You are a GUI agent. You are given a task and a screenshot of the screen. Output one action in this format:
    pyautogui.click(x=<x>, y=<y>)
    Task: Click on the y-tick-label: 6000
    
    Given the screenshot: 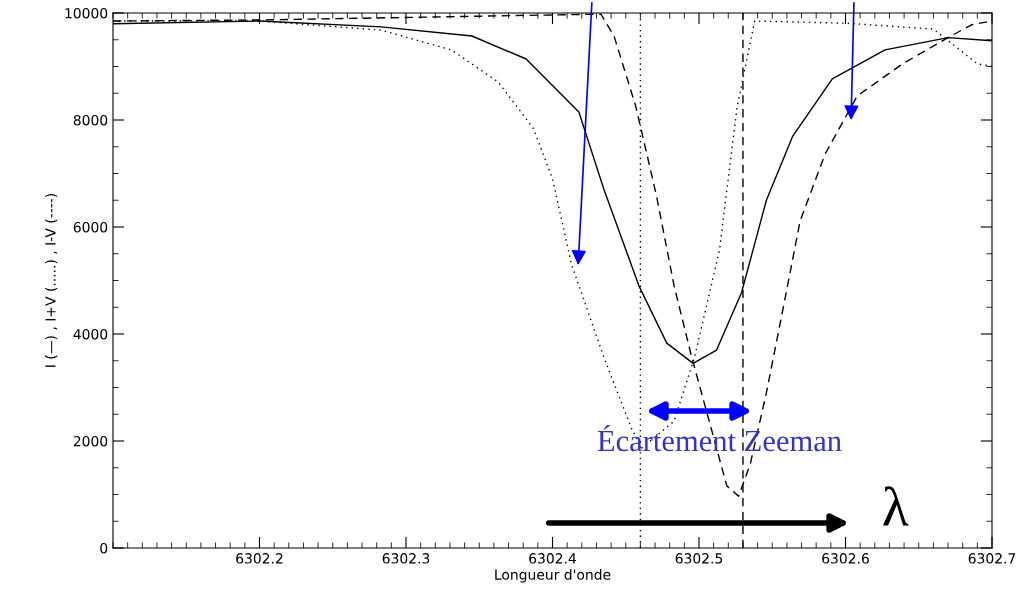 What is the action you would take?
    pyautogui.click(x=90, y=227)
    